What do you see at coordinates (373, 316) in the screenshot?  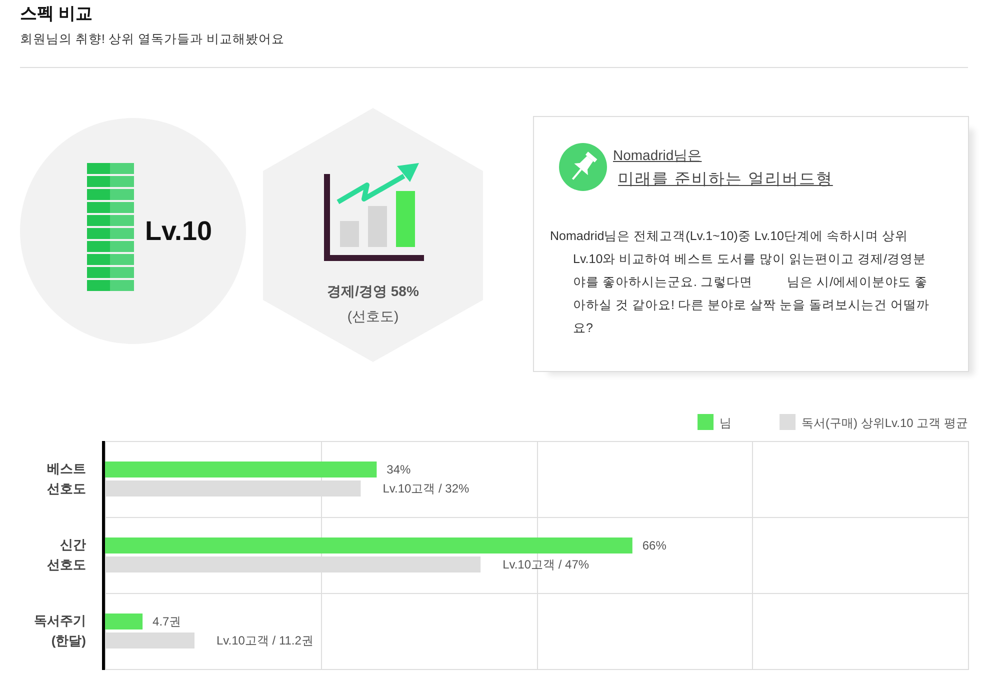 I see `text: (선호도)` at bounding box center [373, 316].